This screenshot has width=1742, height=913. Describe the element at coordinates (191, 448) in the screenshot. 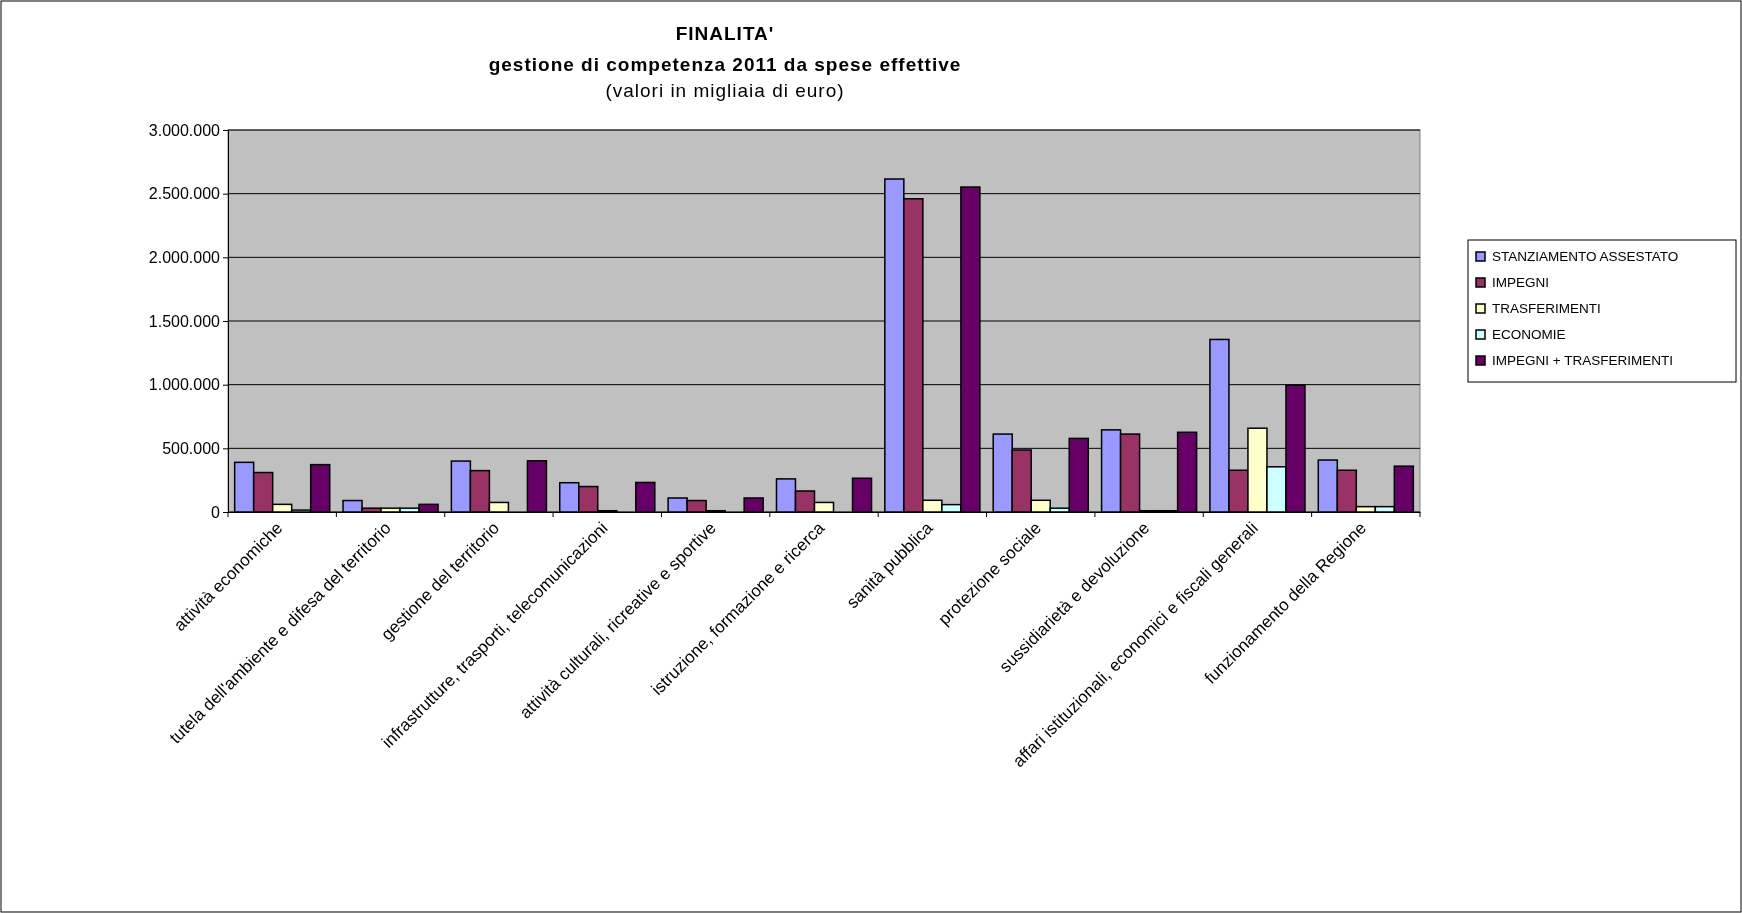

I see `y-tick-label: 500.000` at that location.